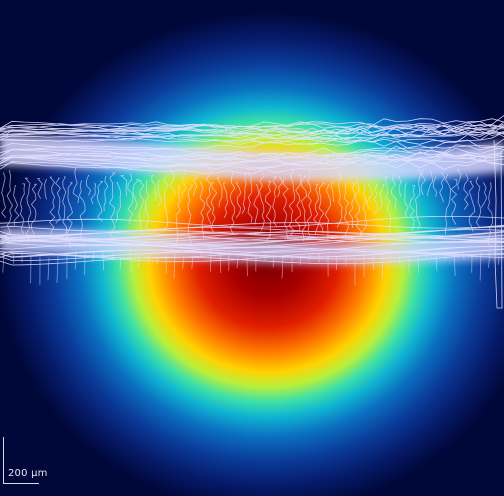 This screenshot has height=496, width=504. I want to click on scale-bar-vertical-line, so click(3, 460).